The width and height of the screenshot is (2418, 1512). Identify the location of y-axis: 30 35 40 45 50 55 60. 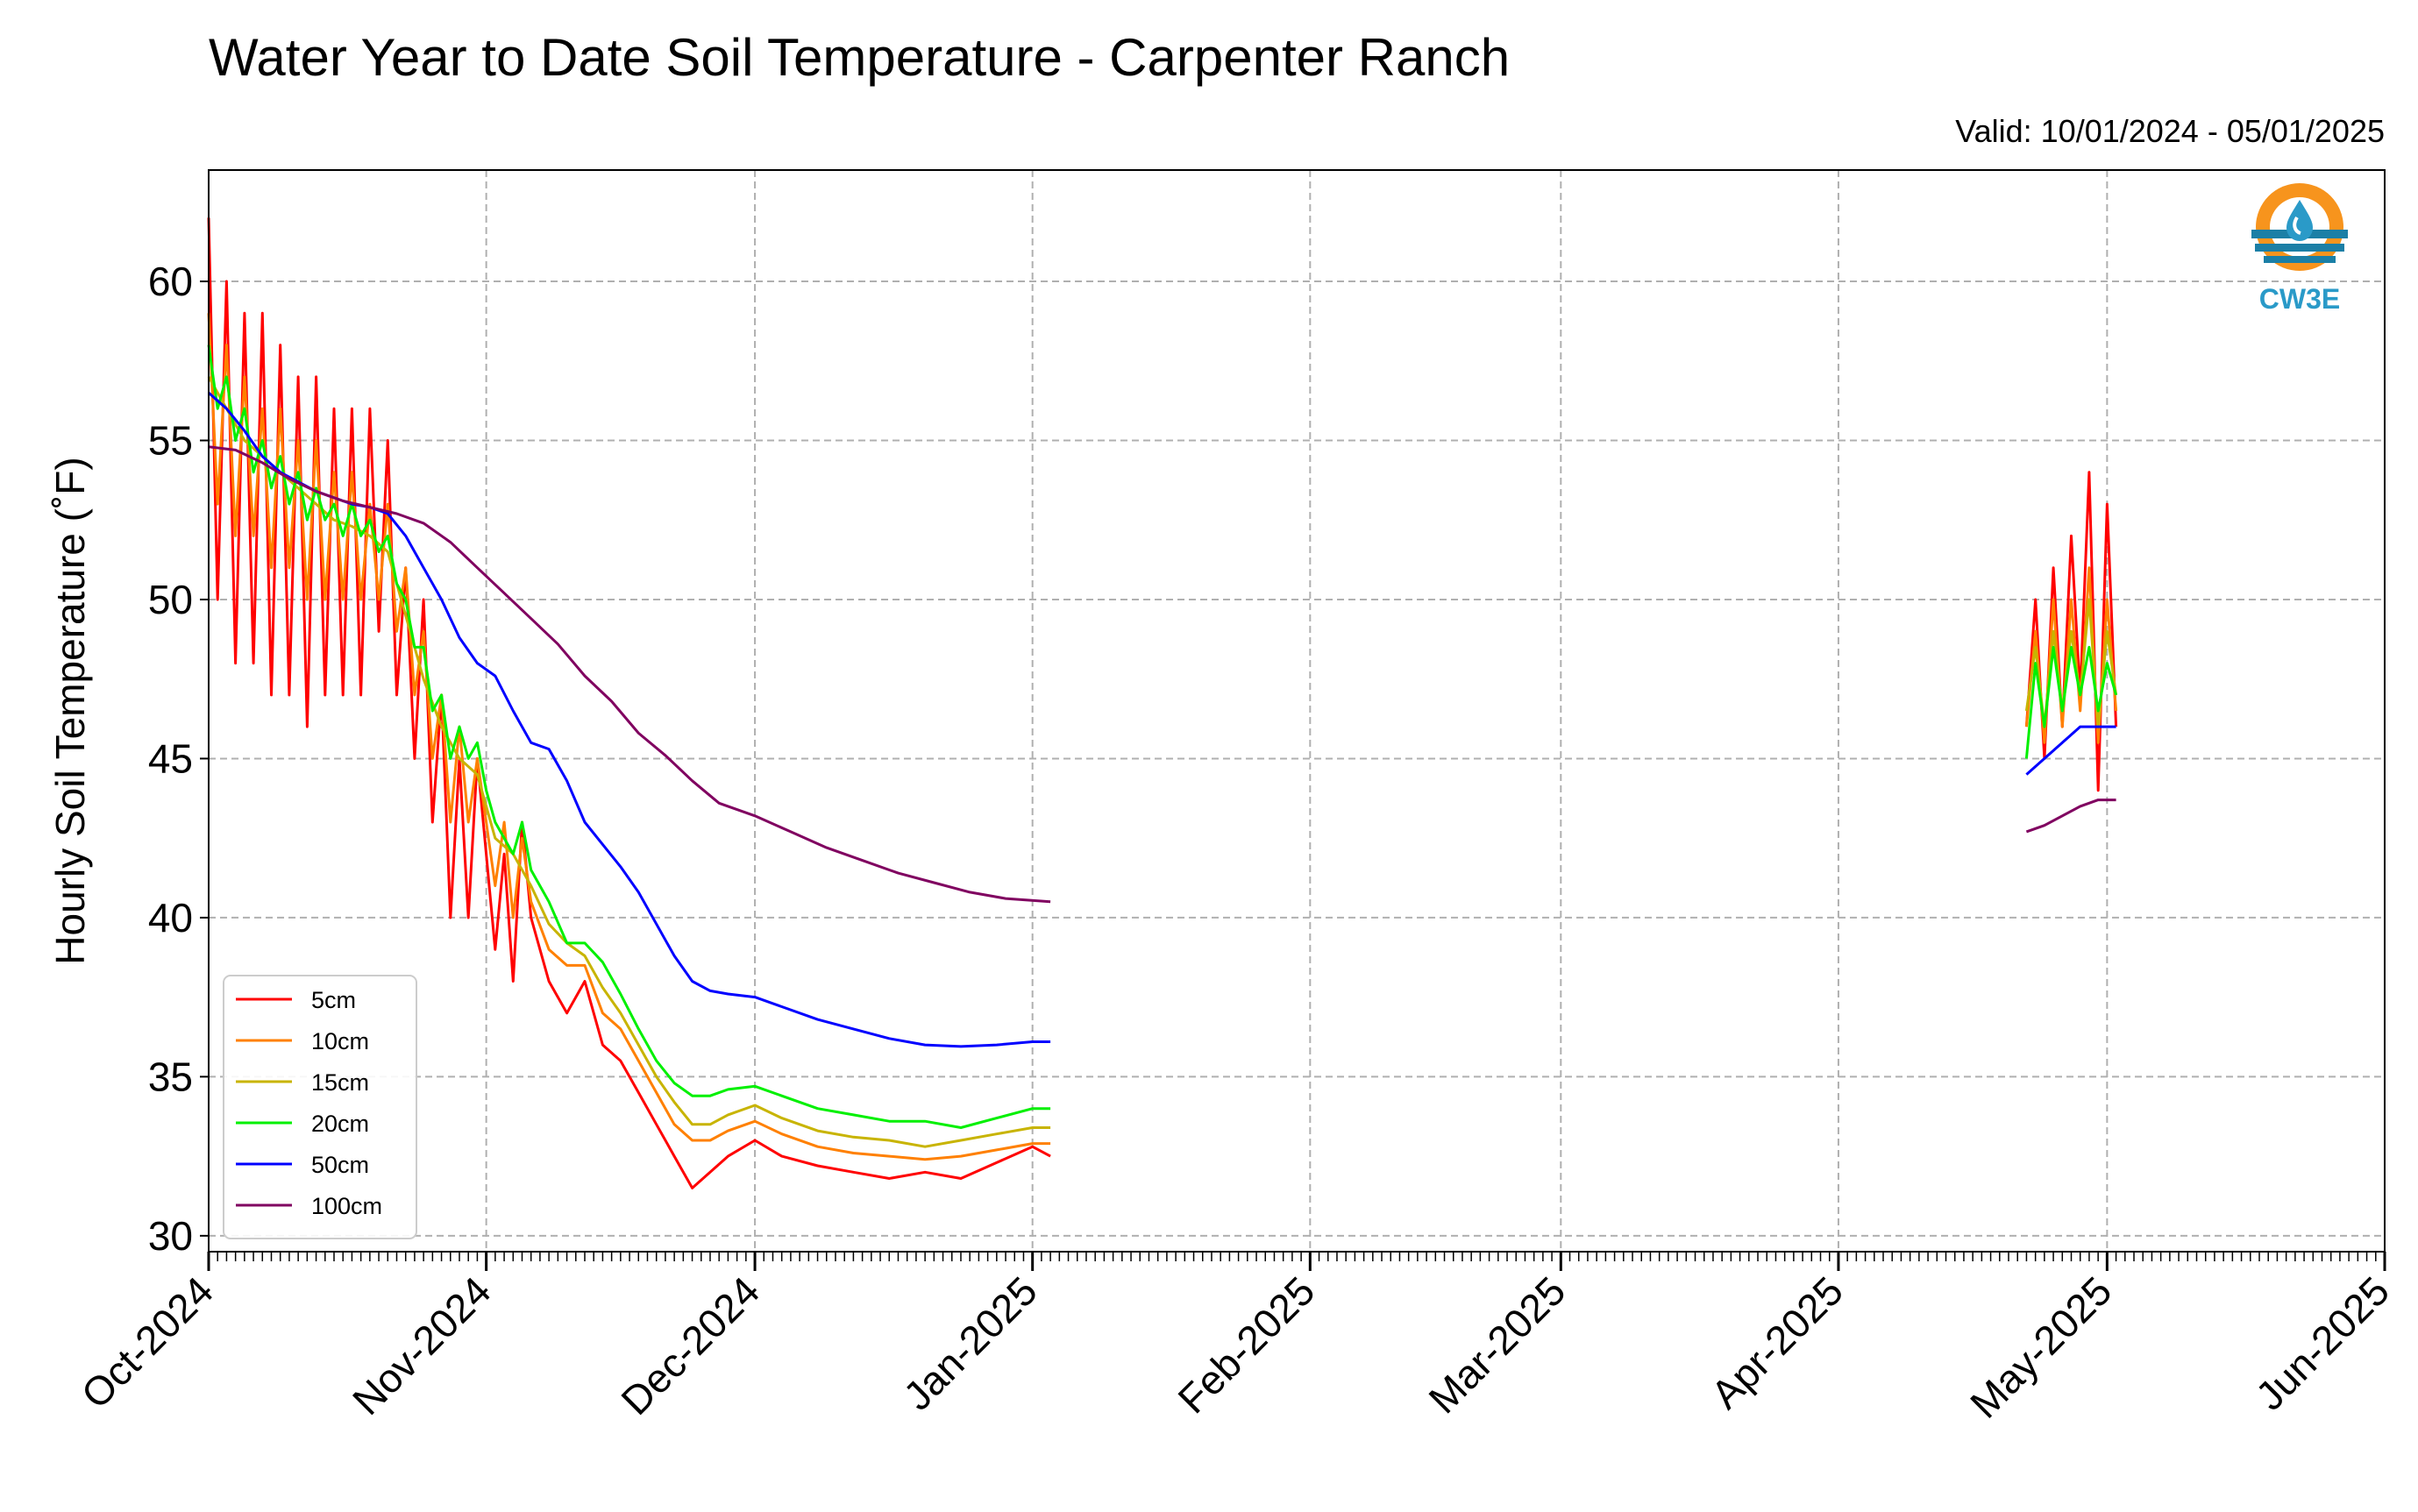
(178, 759).